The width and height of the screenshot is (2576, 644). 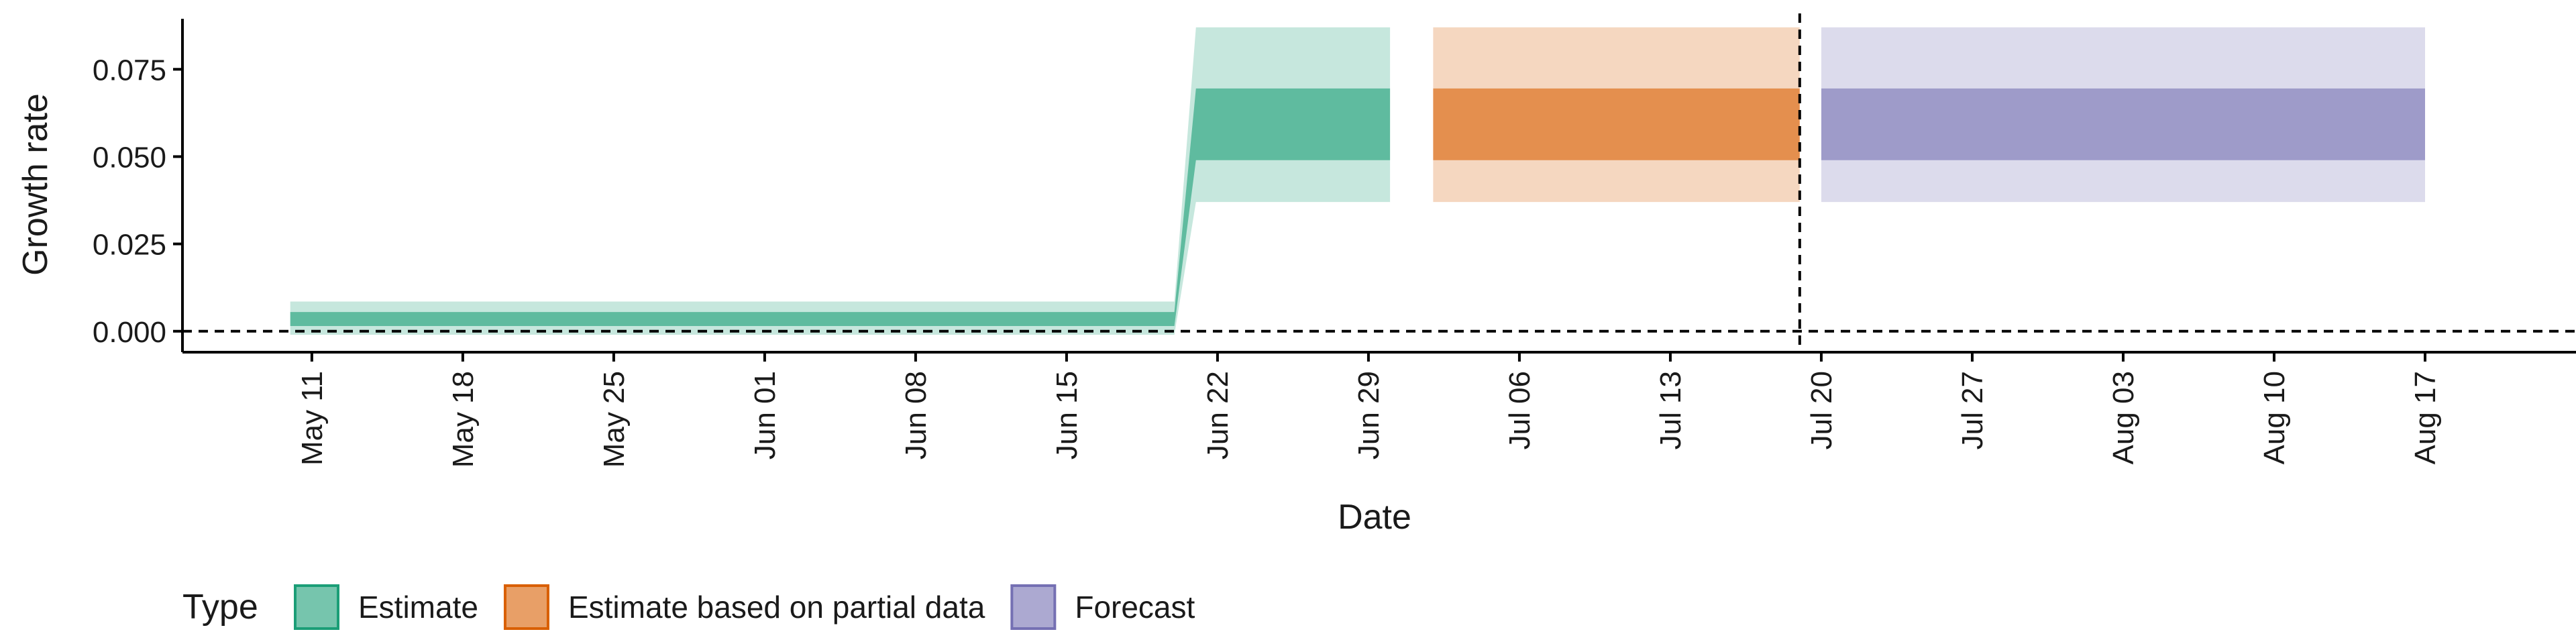 What do you see at coordinates (2123, 417) in the screenshot?
I see `x-tick-label: Aug 03` at bounding box center [2123, 417].